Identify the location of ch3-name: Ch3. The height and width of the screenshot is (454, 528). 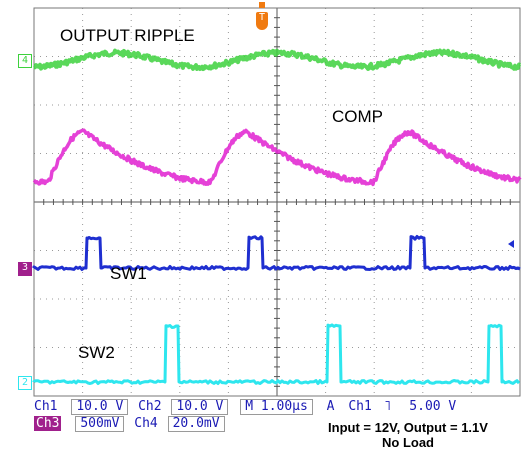
(48, 423).